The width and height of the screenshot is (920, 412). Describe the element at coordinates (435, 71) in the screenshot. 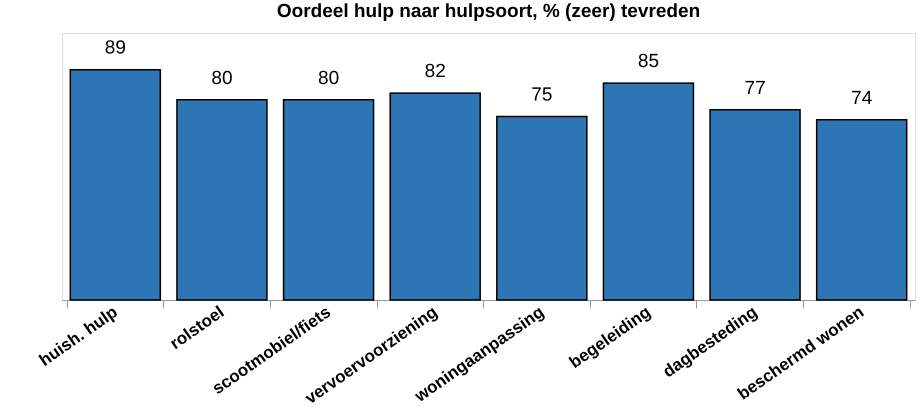

I see `data-label: 82` at that location.